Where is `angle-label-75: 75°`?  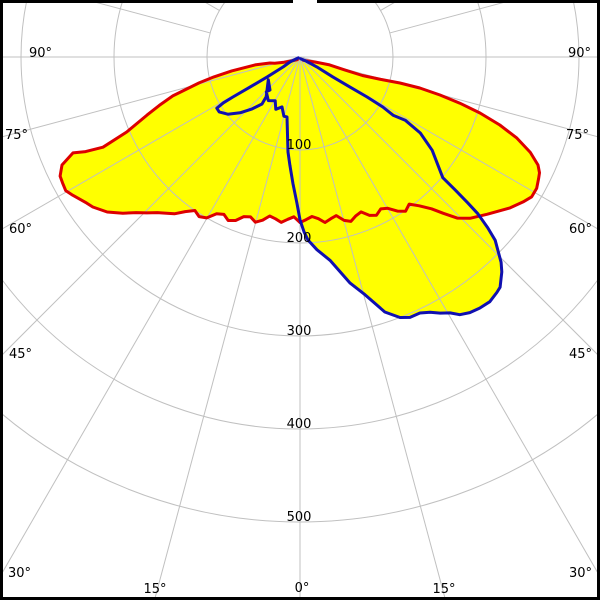 angle-label-75: 75° is located at coordinates (577, 135).